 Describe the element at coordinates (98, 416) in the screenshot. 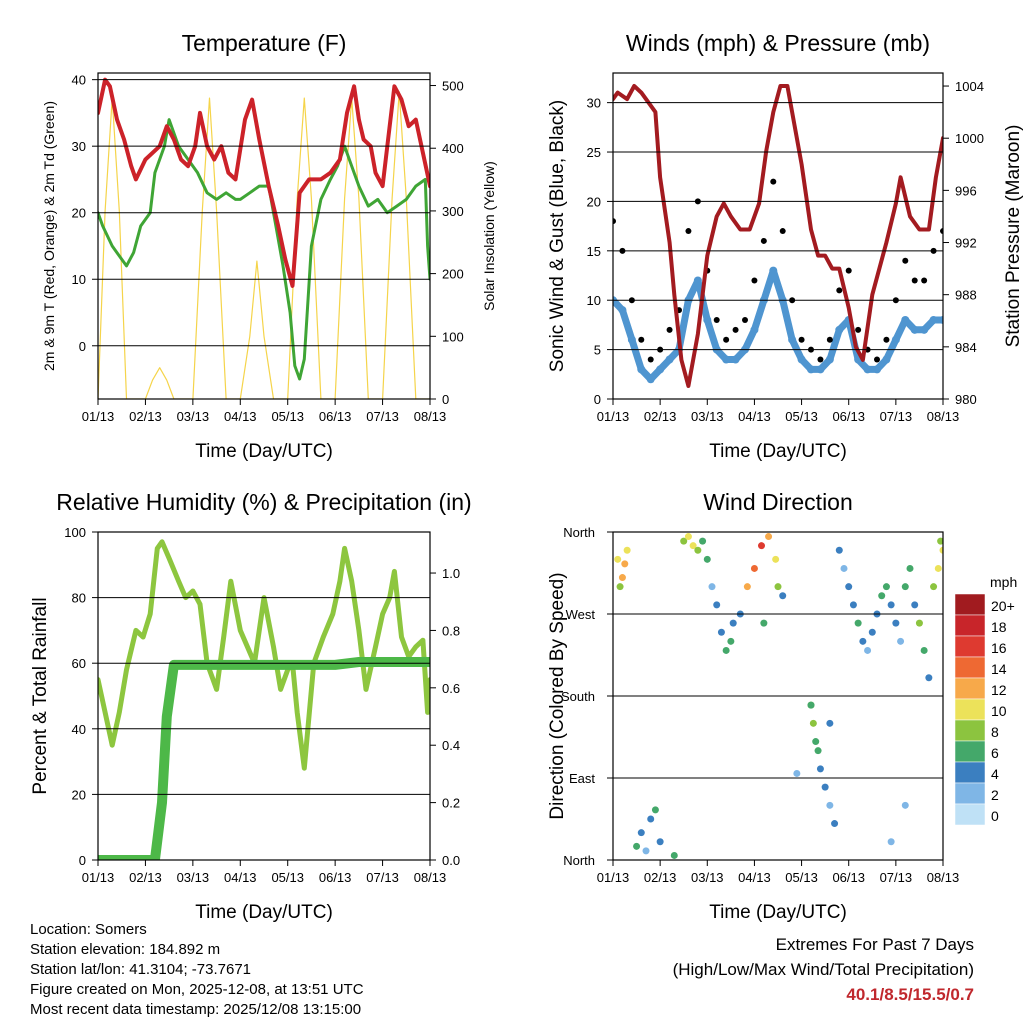

I see `temperature-xtick-label: 01/13` at that location.